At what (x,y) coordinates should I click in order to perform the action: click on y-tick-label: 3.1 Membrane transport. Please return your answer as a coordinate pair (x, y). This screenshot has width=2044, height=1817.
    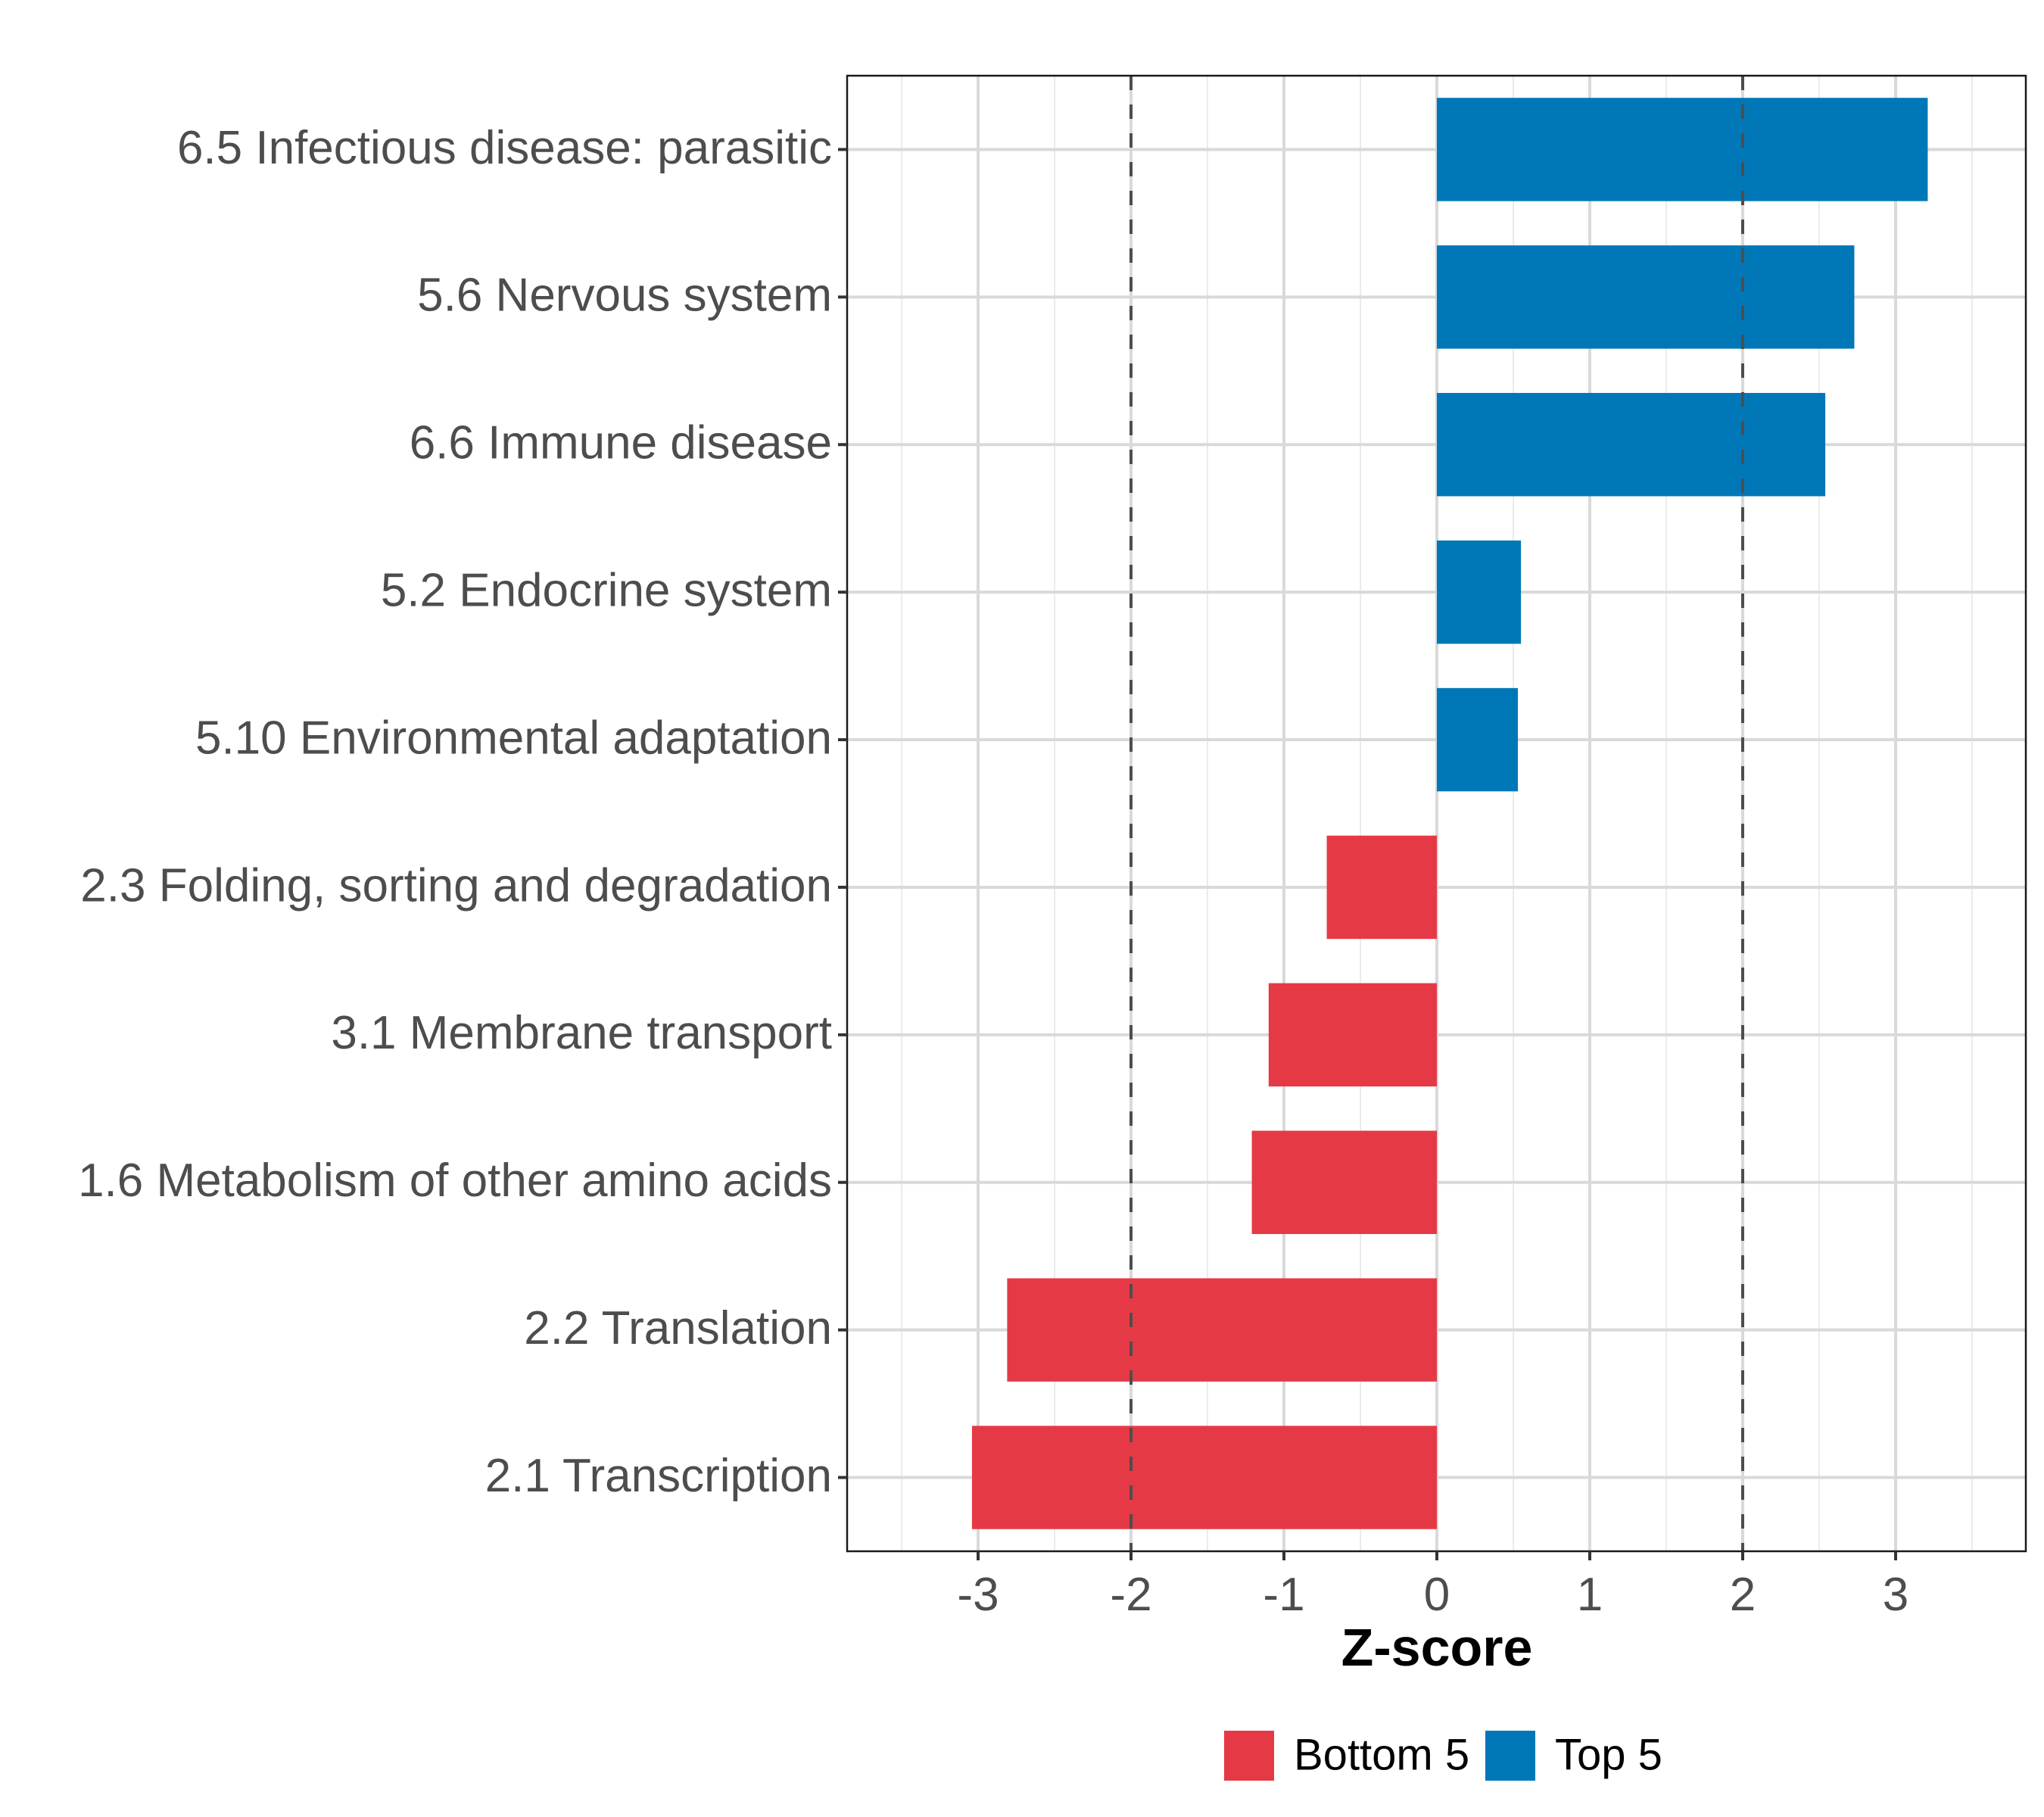
    Looking at the image, I should click on (581, 1033).